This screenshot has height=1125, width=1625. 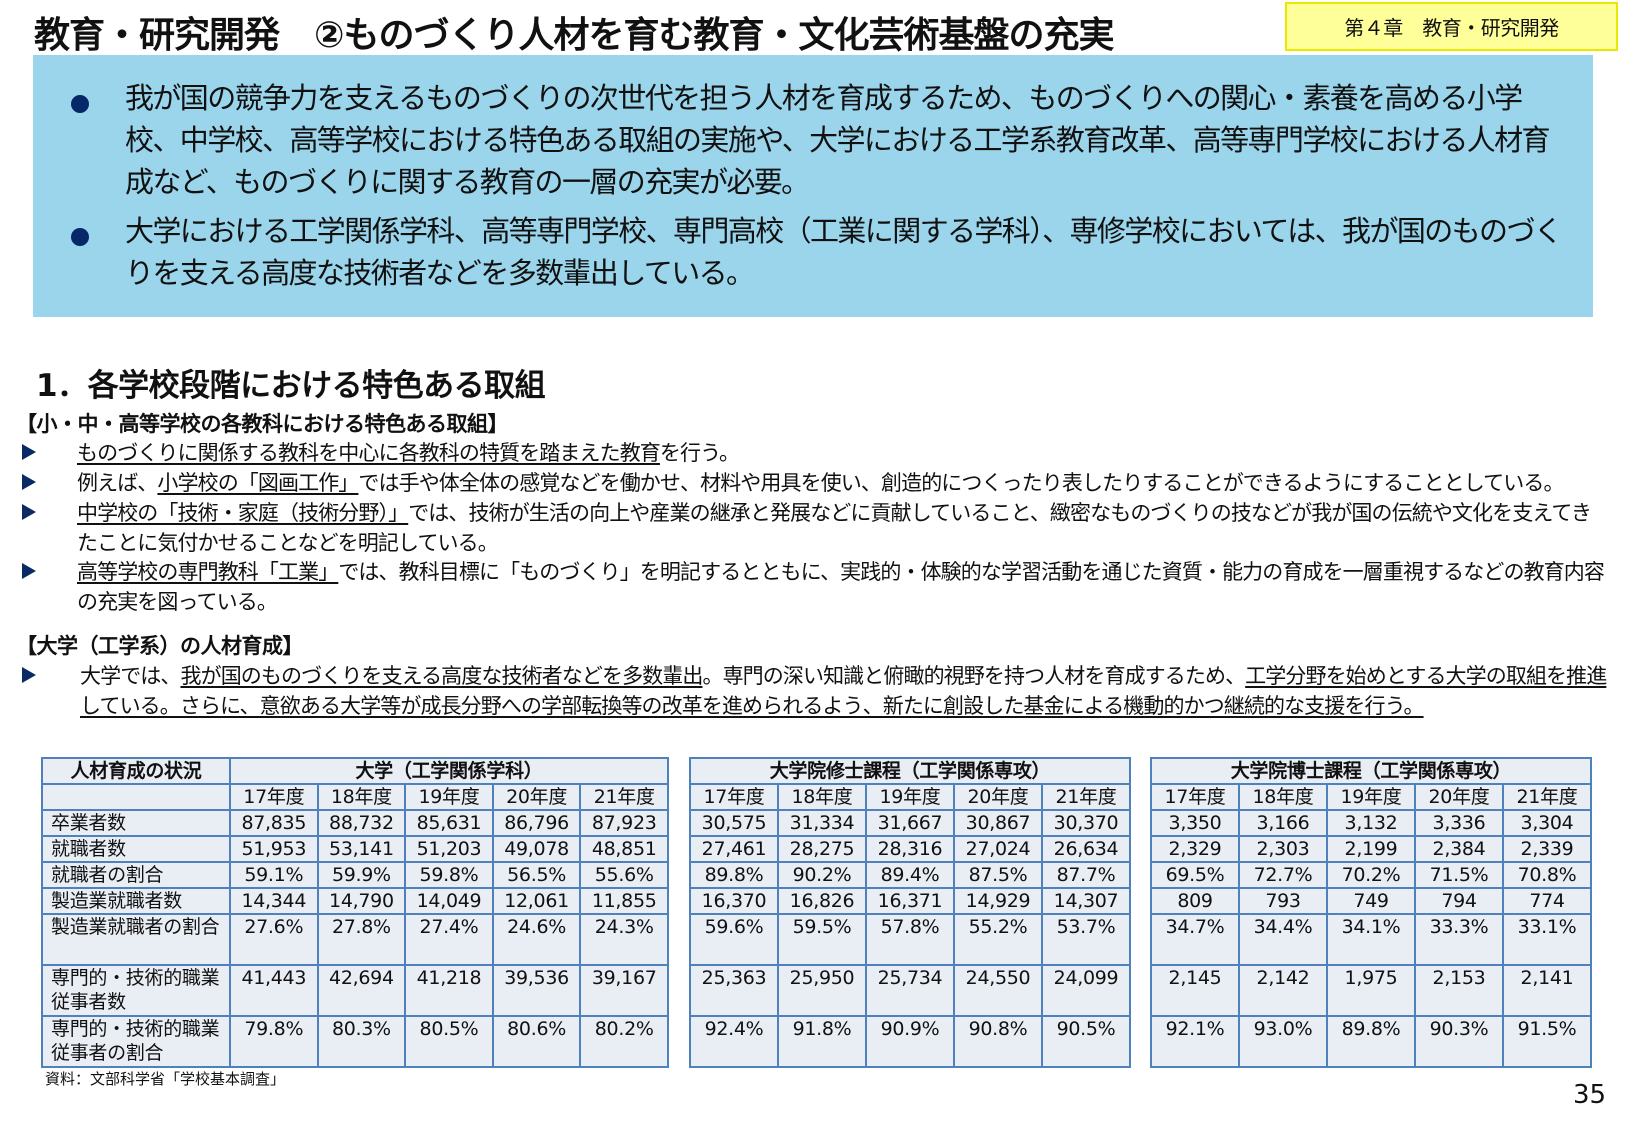 What do you see at coordinates (136, 771) in the screenshot?
I see `row-header-title: 人材育成の状況` at bounding box center [136, 771].